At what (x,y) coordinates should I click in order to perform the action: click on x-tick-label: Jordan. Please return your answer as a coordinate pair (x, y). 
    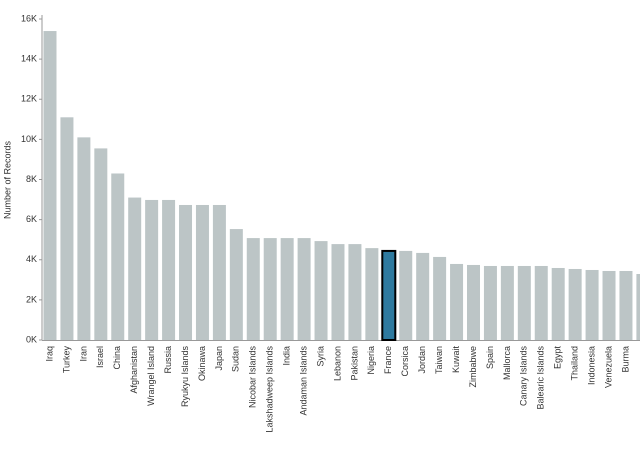
    Looking at the image, I should click on (422, 360).